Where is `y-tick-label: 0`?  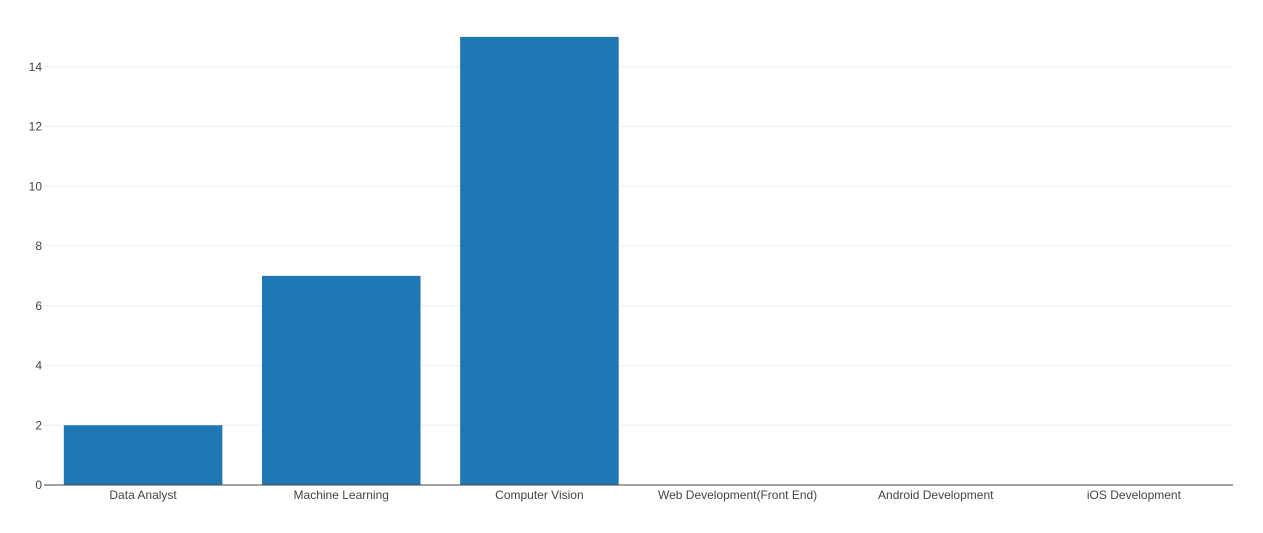
y-tick-label: 0 is located at coordinates (38, 485).